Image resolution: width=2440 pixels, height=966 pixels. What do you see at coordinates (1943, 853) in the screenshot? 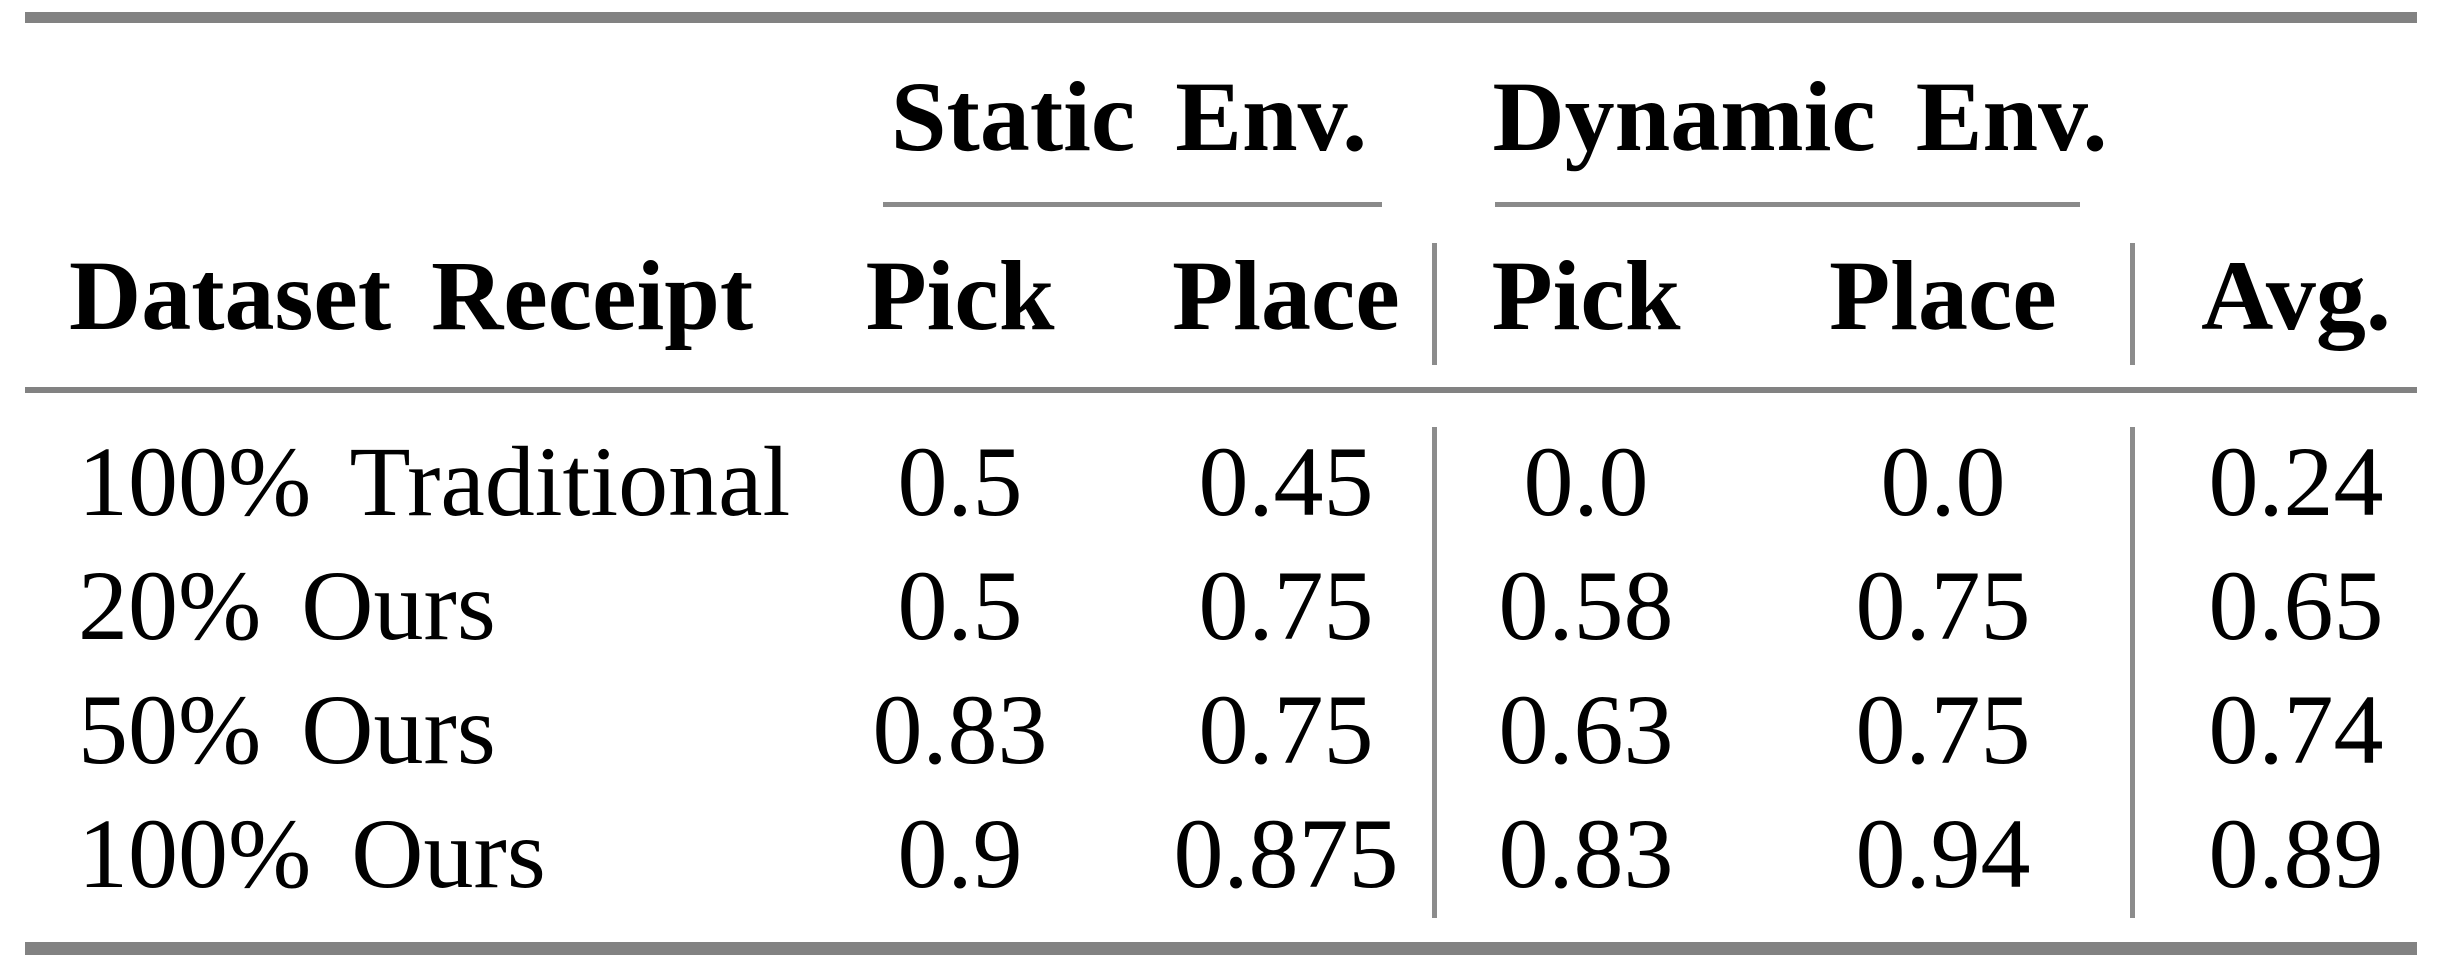
I see `cell-dynamic-place: 0.94` at bounding box center [1943, 853].